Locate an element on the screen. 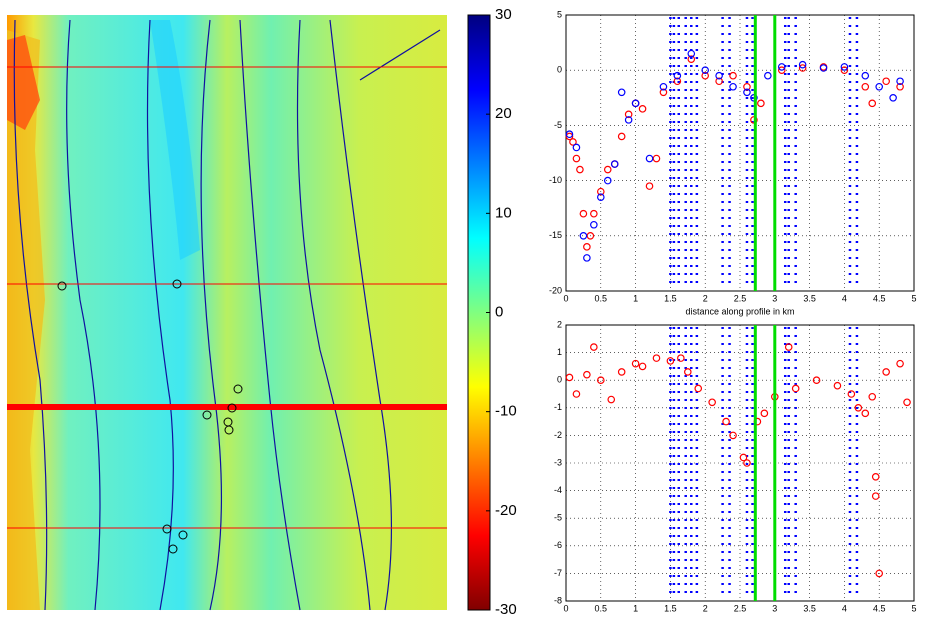 The width and height of the screenshot is (931, 617). colorbar-tick-label: 30 is located at coordinates (503, 14).